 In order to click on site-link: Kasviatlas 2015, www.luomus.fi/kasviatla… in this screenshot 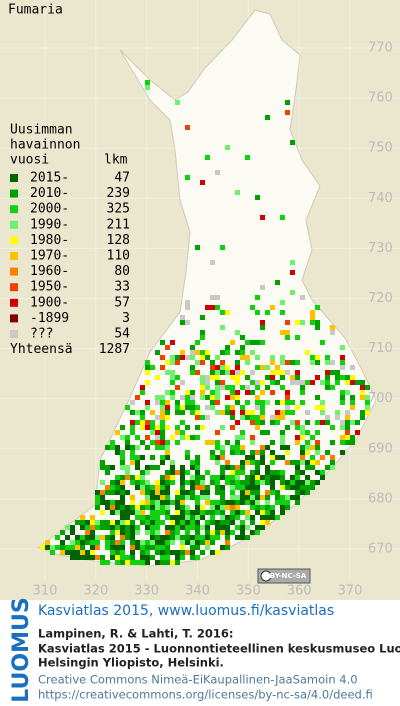, I will do `click(186, 611)`.